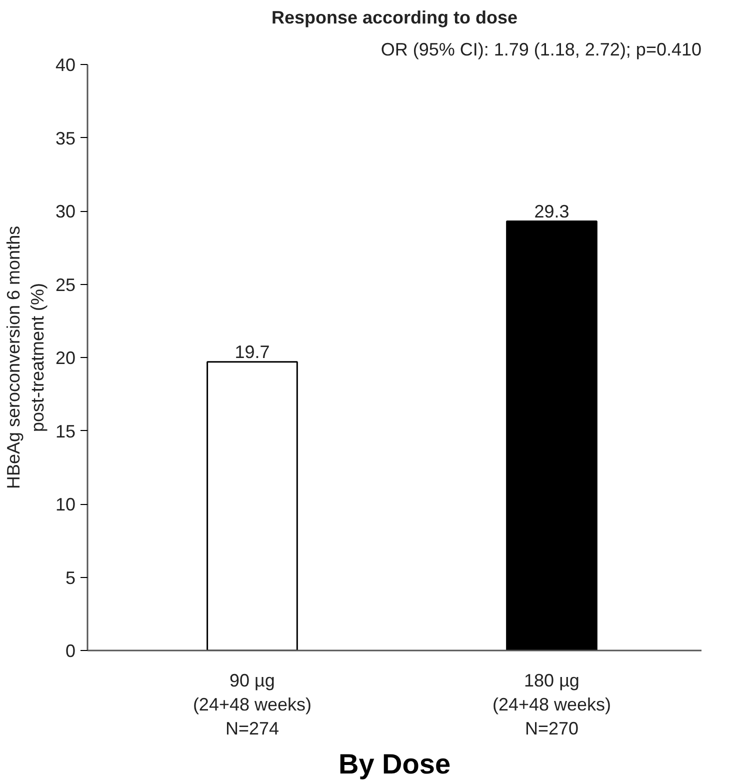 The image size is (731, 784). I want to click on x-tick-label: 180 µg (24+48 weeks) N=270, so click(552, 704).